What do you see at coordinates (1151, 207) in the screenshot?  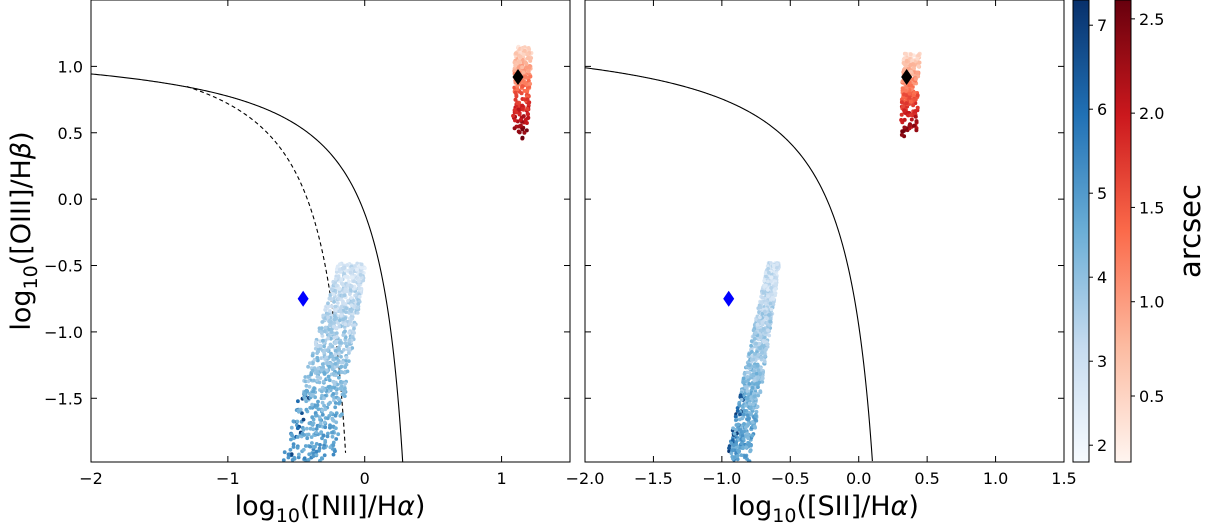 I see `colorbar-tick-label: 1.5` at bounding box center [1151, 207].